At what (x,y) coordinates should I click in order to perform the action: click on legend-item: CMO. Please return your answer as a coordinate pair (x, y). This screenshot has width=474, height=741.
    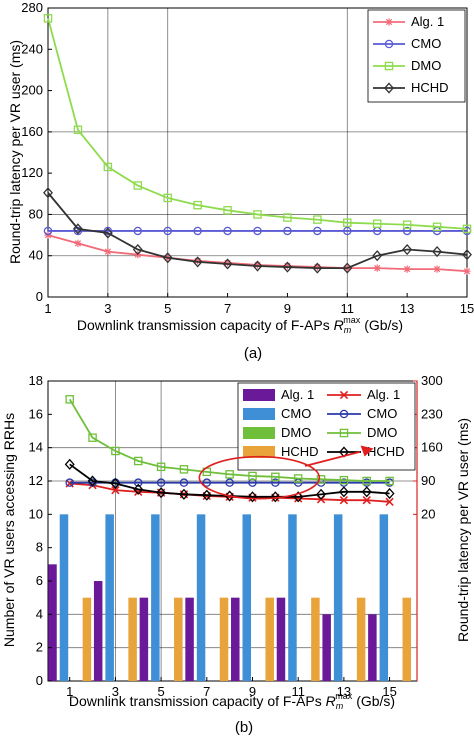
    Looking at the image, I should click on (407, 43).